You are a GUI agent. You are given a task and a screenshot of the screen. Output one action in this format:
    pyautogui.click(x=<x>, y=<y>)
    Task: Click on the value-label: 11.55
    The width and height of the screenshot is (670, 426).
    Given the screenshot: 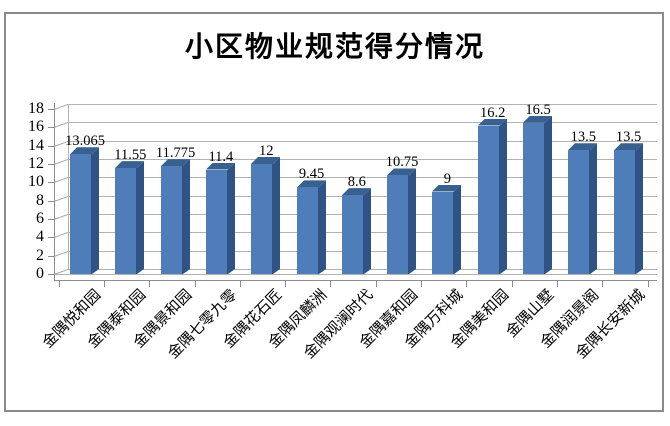 What is the action you would take?
    pyautogui.click(x=130, y=155)
    